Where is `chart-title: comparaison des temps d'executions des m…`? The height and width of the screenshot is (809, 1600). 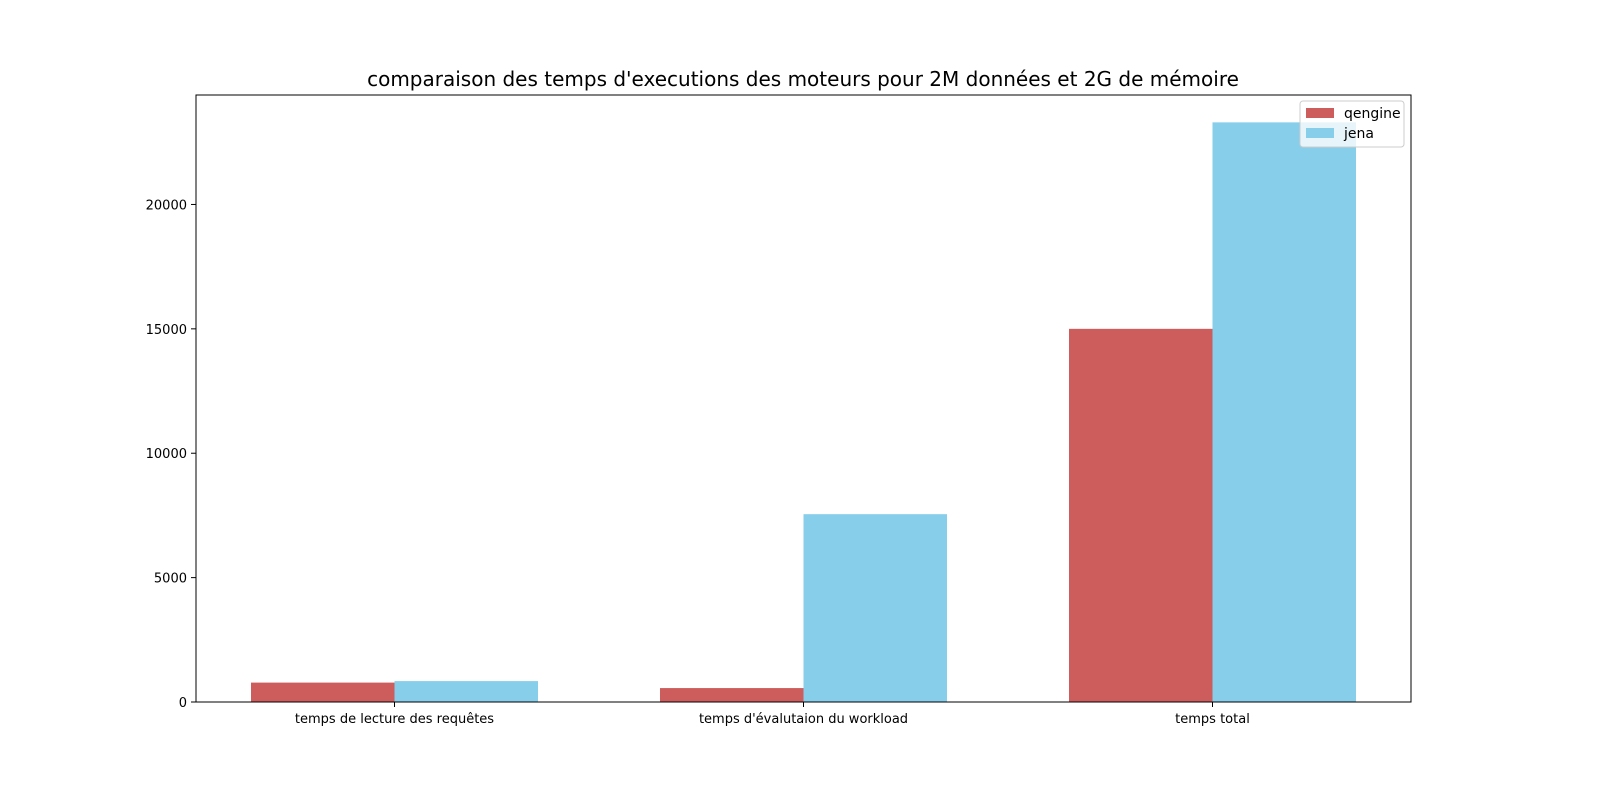 chart-title: comparaison des temps d'executions des m… is located at coordinates (803, 79).